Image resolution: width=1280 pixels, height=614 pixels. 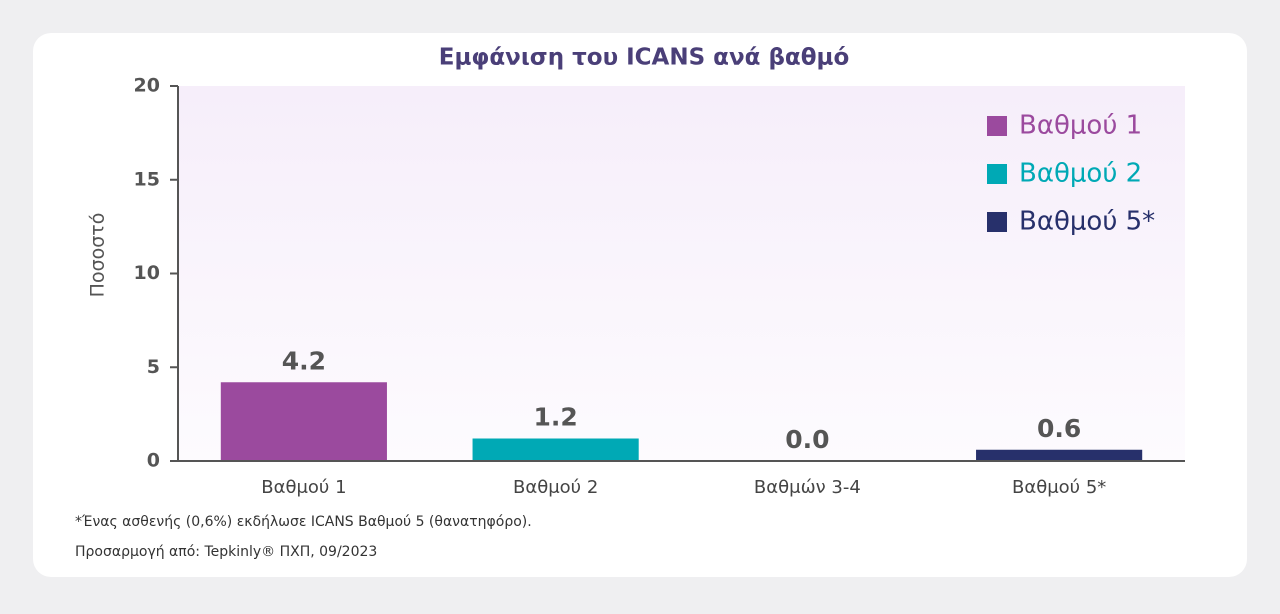 What do you see at coordinates (147, 273) in the screenshot?
I see `y-tick-label: 10` at bounding box center [147, 273].